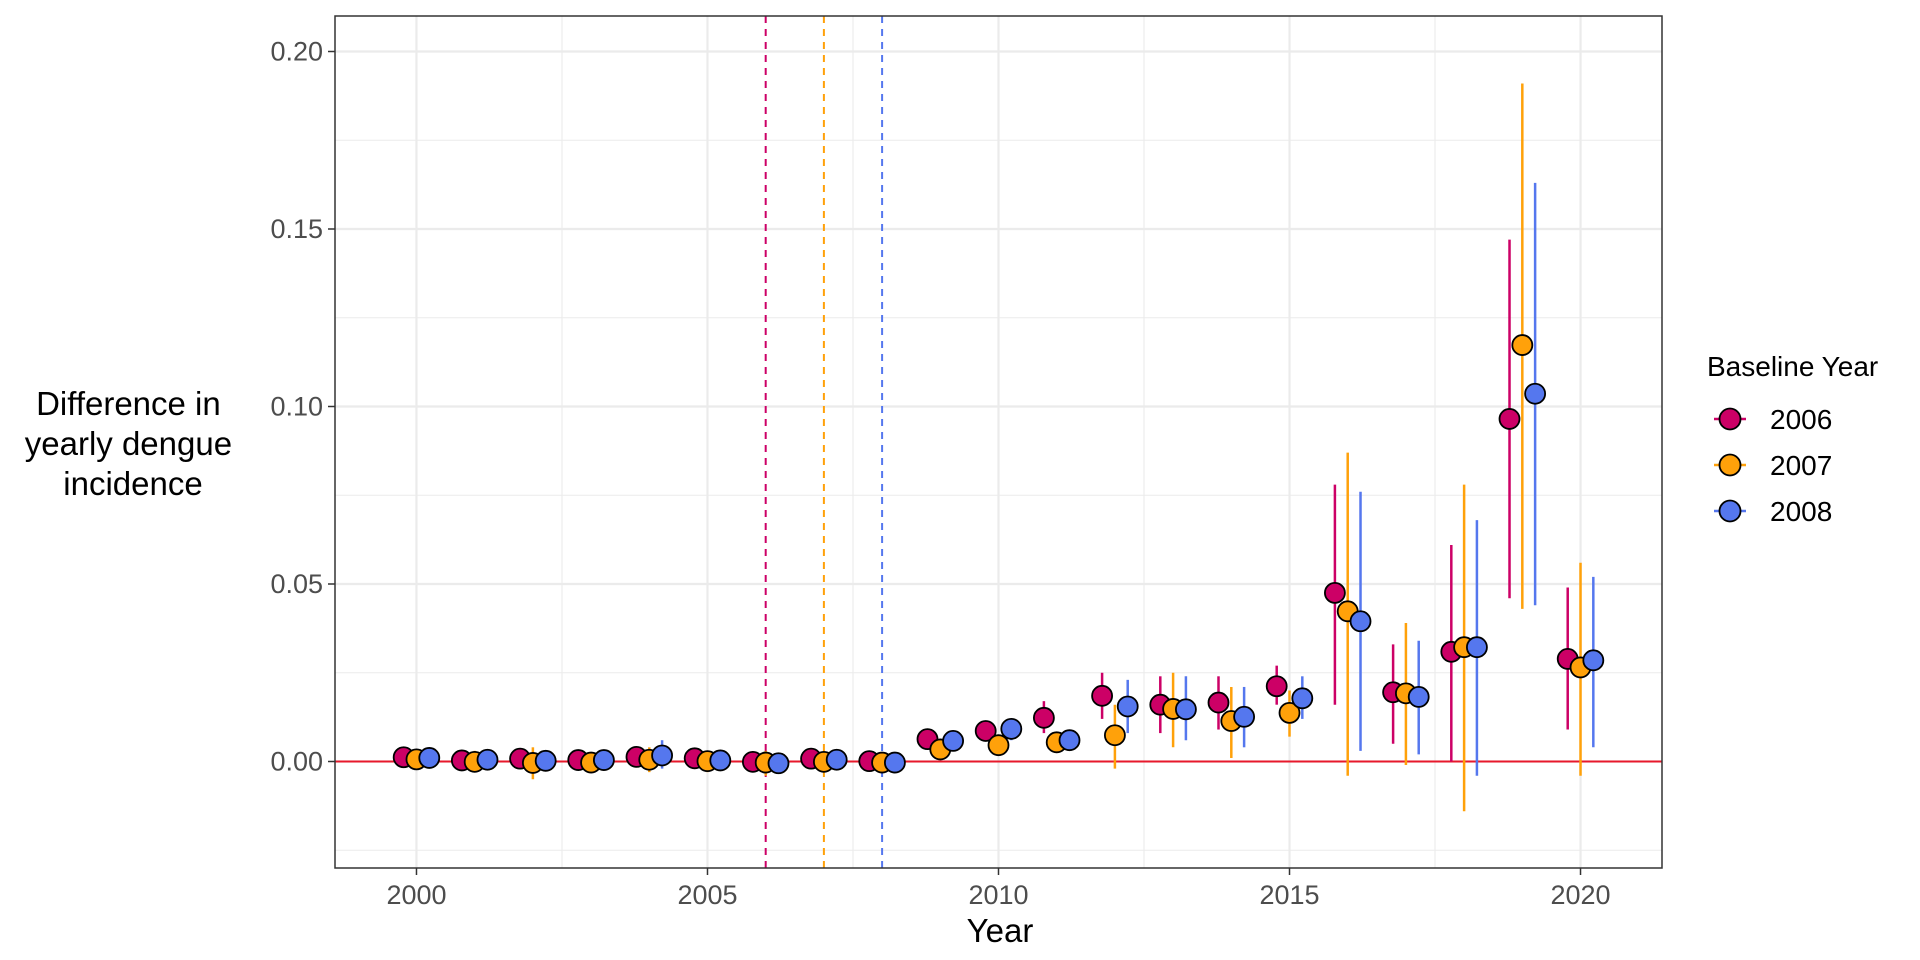 This screenshot has height=960, width=1920. I want to click on y-tick-label: 0.10, so click(296, 407).